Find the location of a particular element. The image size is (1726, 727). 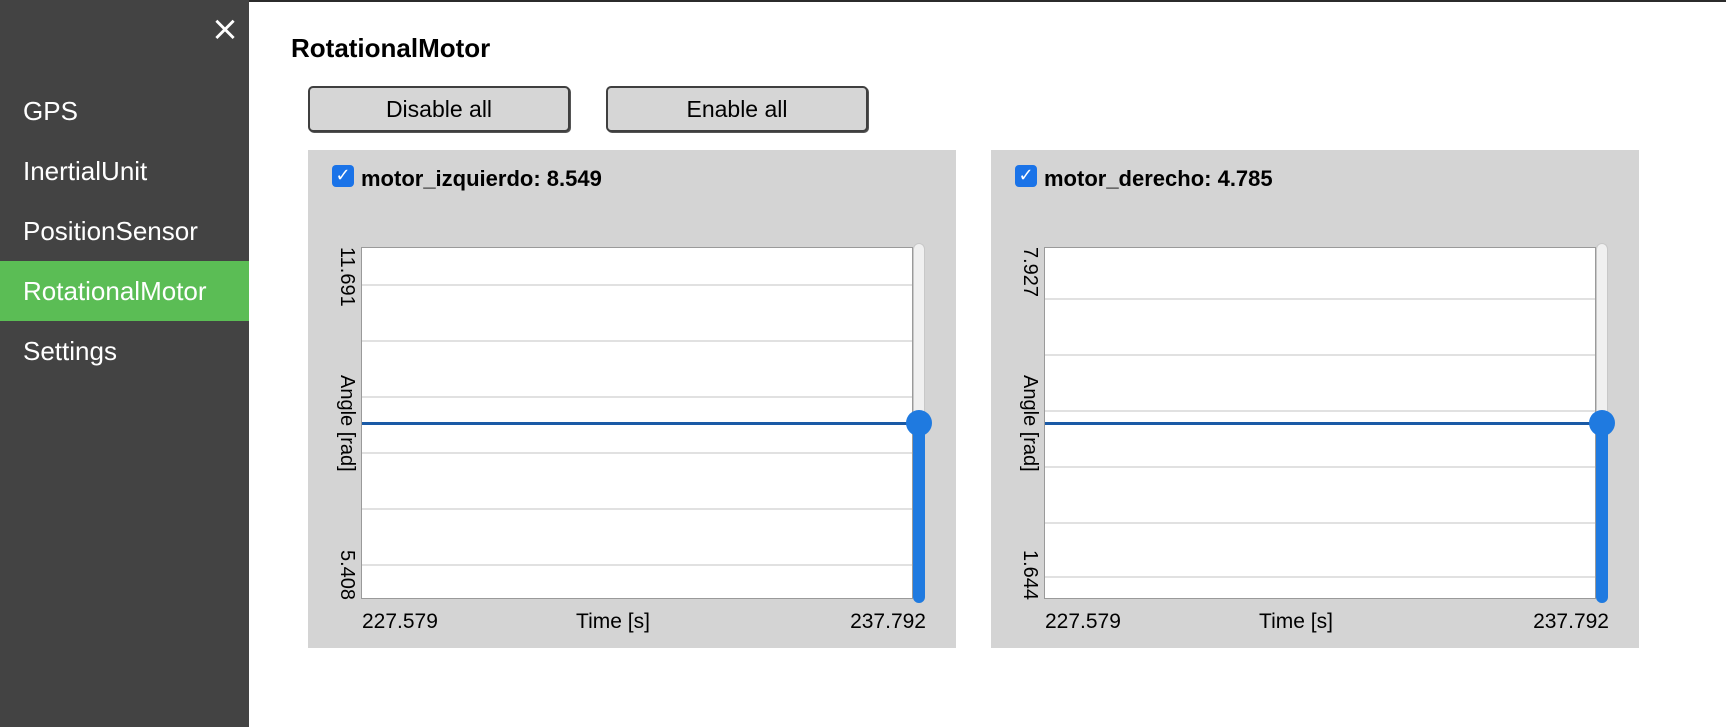

enable-all-button: Enable all is located at coordinates (737, 109).